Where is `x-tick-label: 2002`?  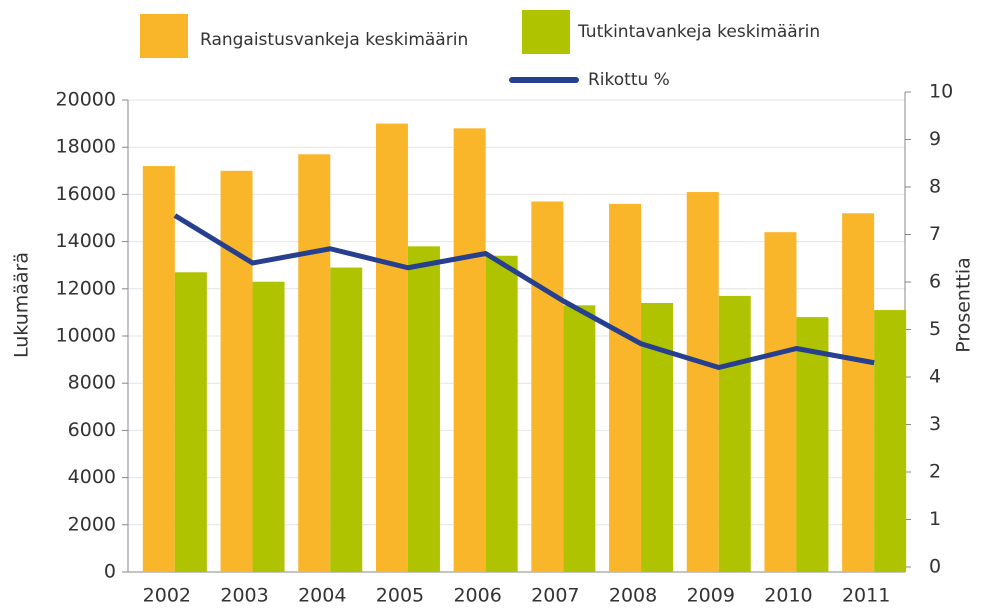 x-tick-label: 2002 is located at coordinates (167, 596).